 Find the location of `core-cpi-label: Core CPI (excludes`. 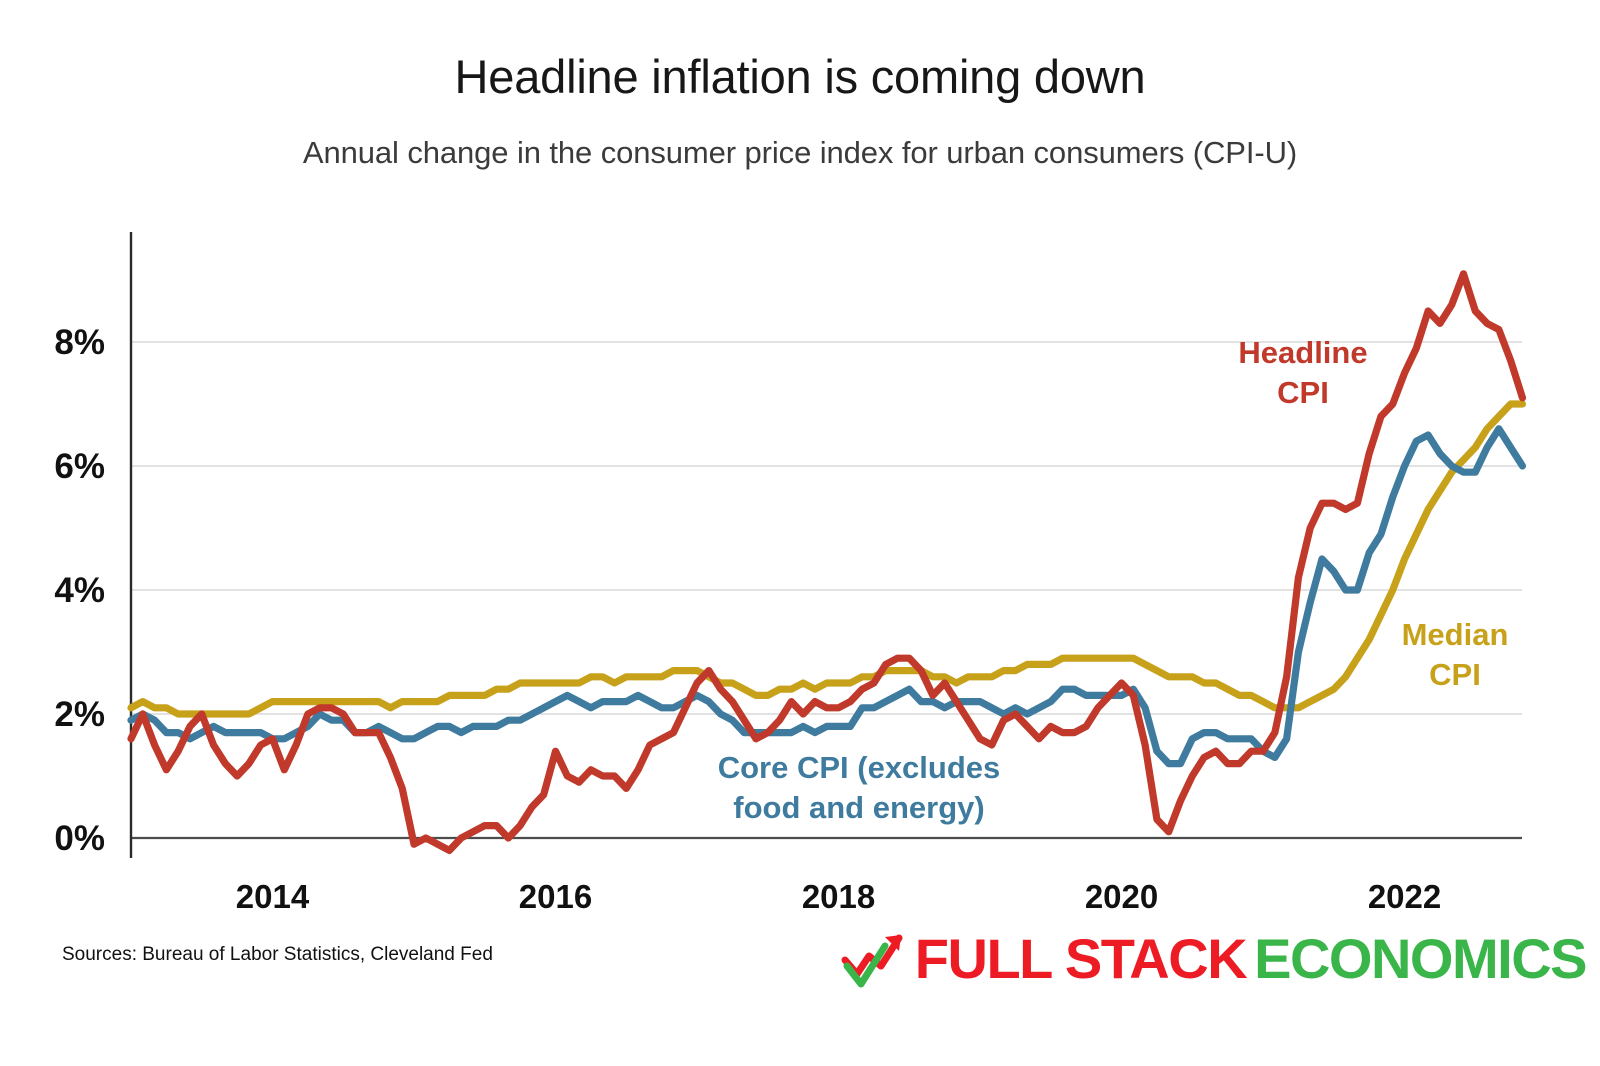

core-cpi-label: Core CPI (excludes is located at coordinates (859, 767).